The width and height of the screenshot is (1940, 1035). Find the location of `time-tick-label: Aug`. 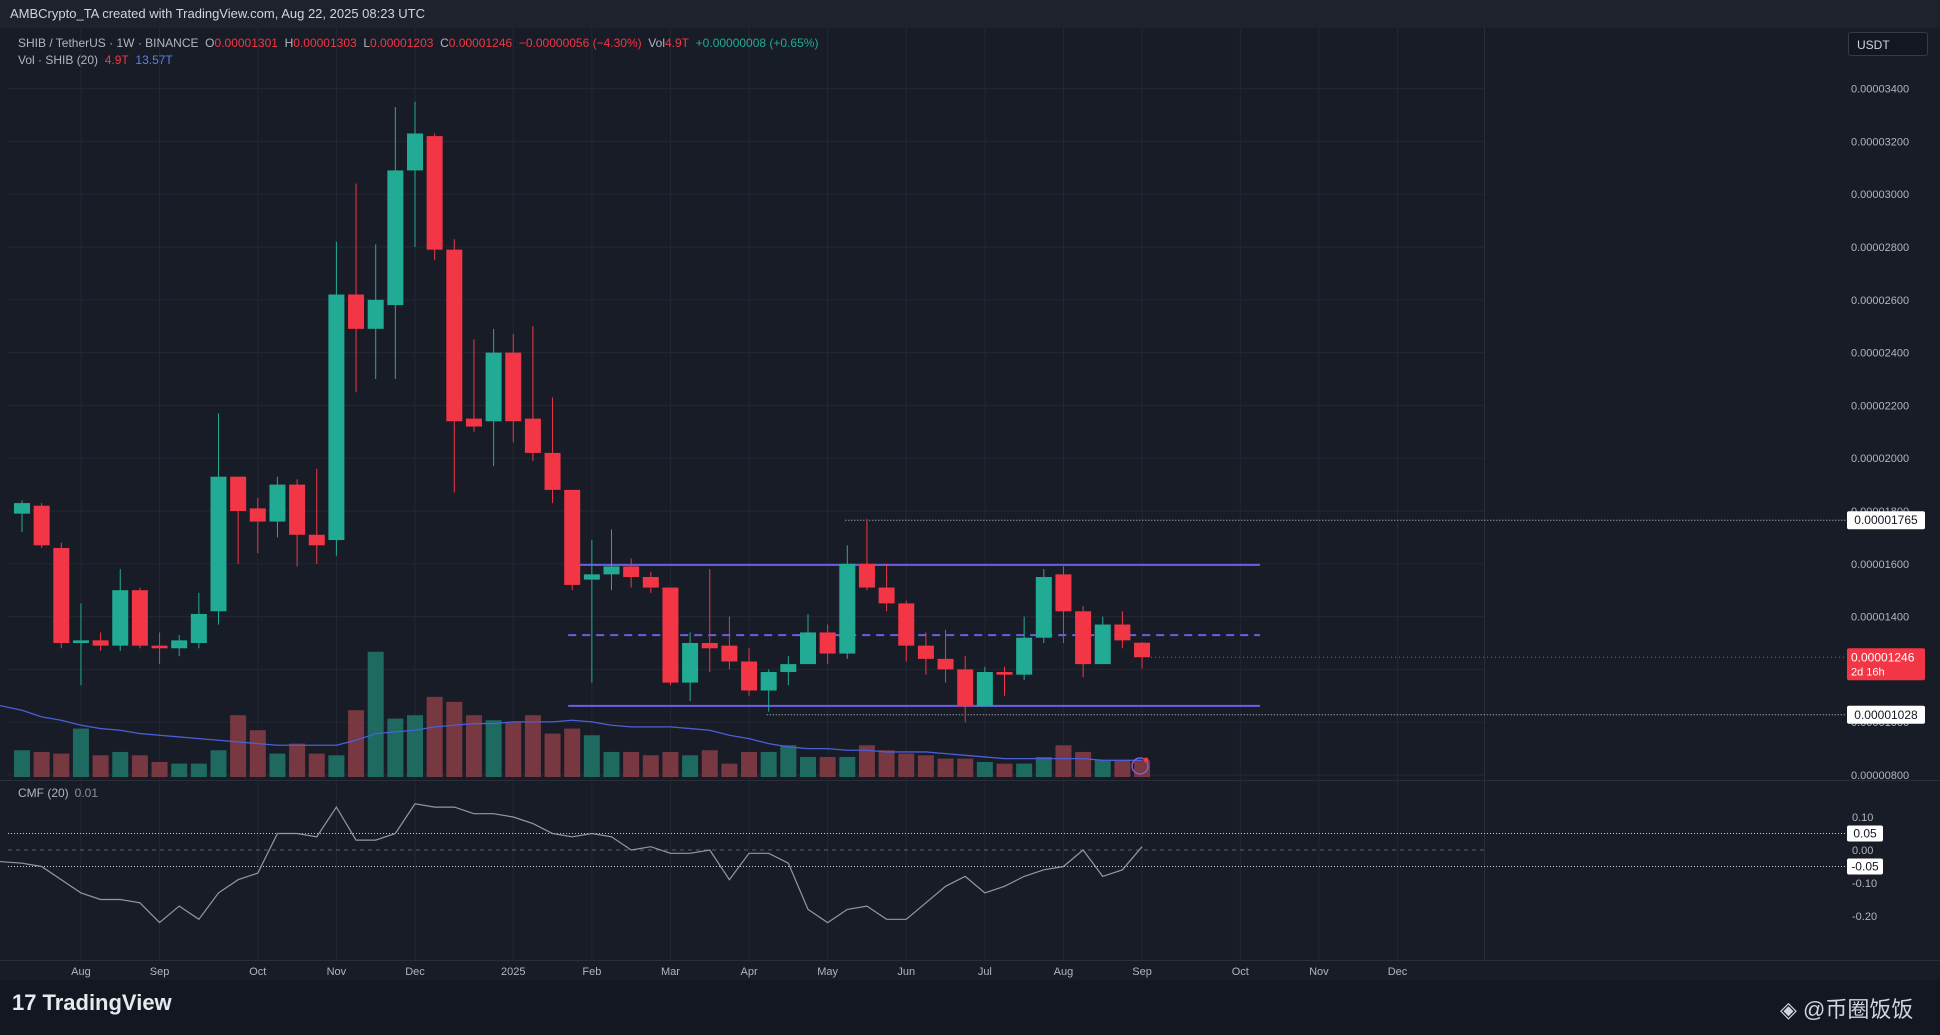

time-tick-label: Aug is located at coordinates (1064, 972).